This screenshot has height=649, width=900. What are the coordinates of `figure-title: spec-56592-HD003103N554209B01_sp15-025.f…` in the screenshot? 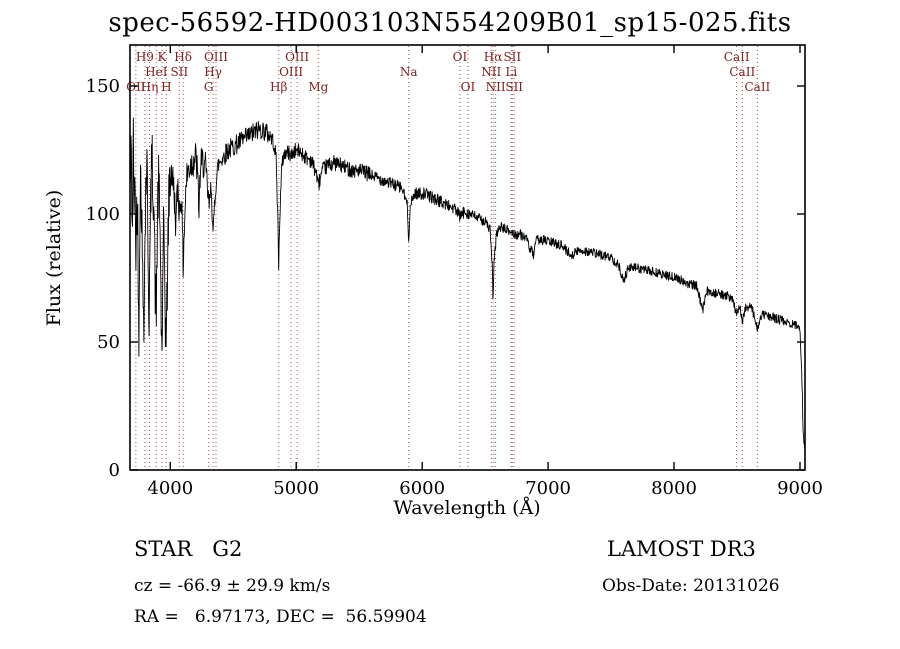 It's located at (450, 23).